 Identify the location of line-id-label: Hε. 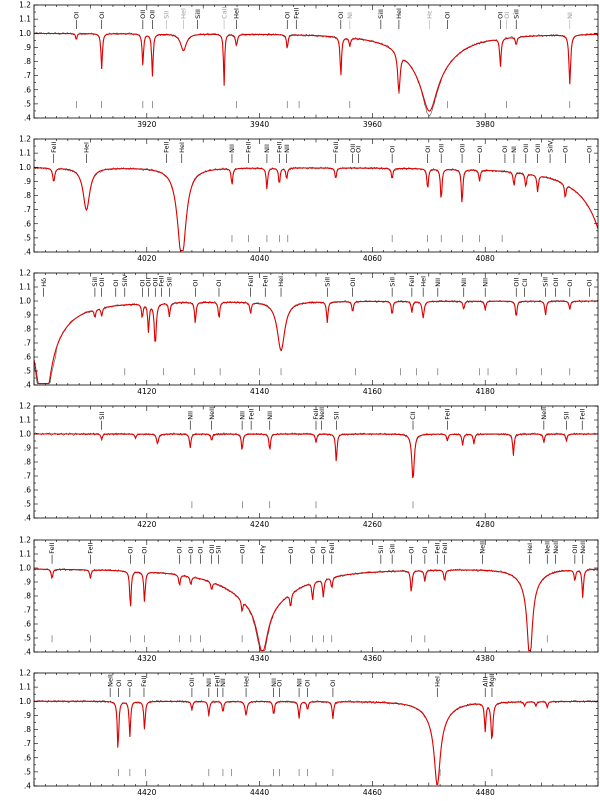
(430, 14).